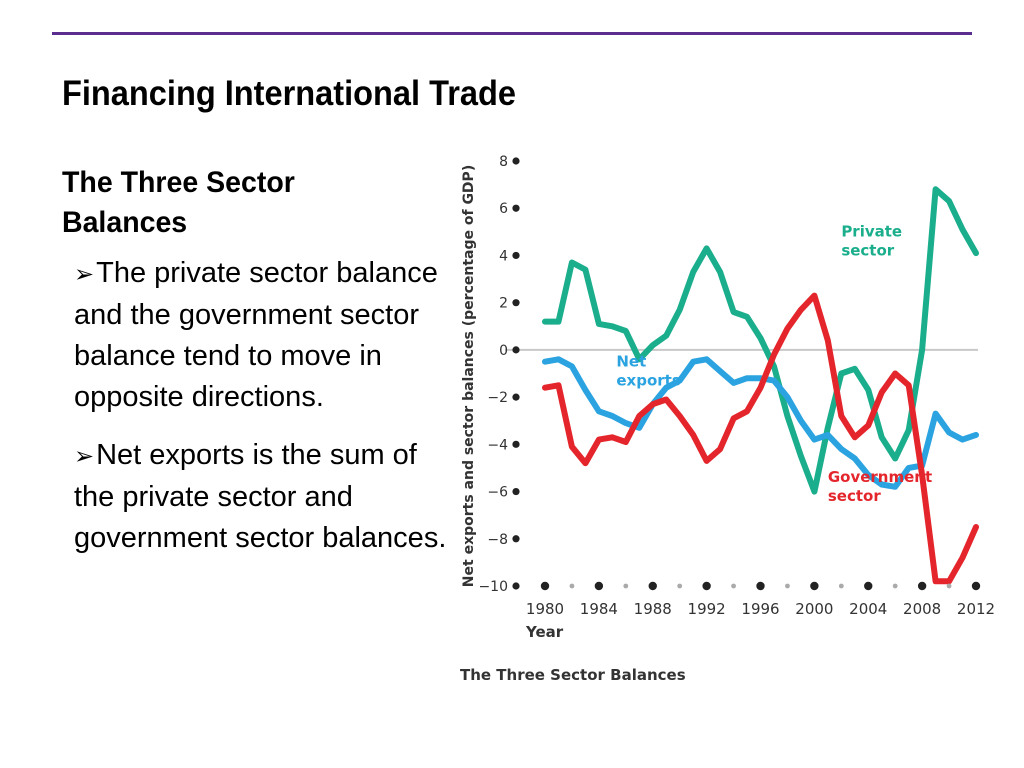 The height and width of the screenshot is (768, 1024). Describe the element at coordinates (760, 423) in the screenshot. I see `series-line-net-exports` at that location.